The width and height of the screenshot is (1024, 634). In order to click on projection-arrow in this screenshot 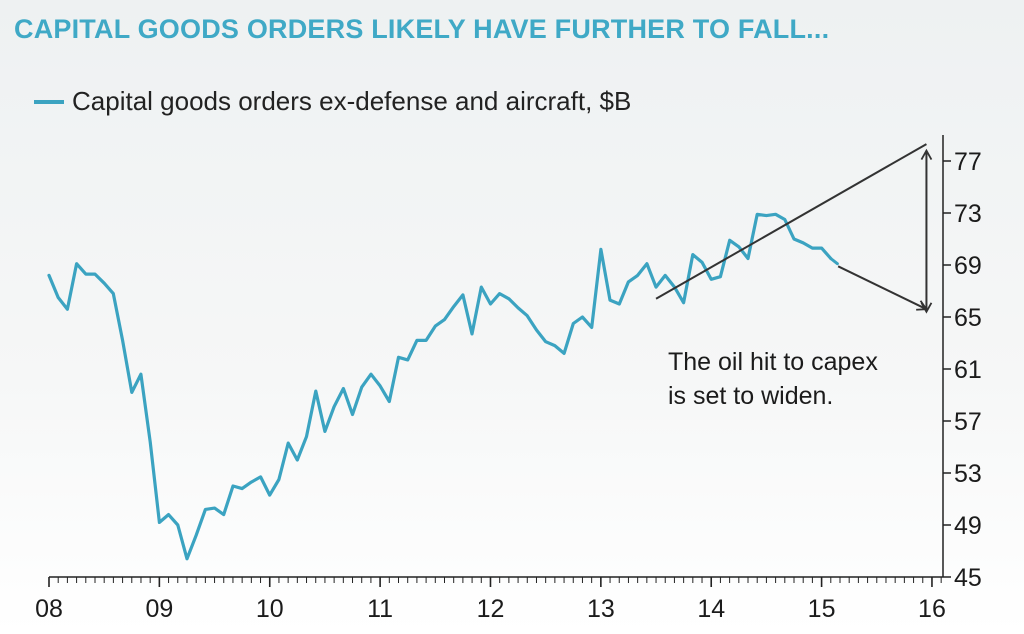, I will do `click(883, 288)`.